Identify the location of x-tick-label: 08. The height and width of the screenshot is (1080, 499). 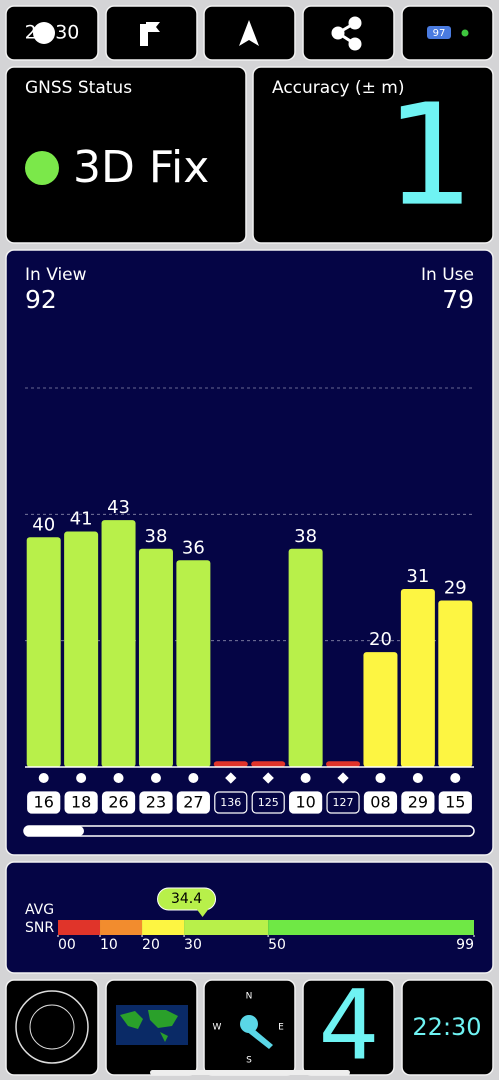
(380, 802).